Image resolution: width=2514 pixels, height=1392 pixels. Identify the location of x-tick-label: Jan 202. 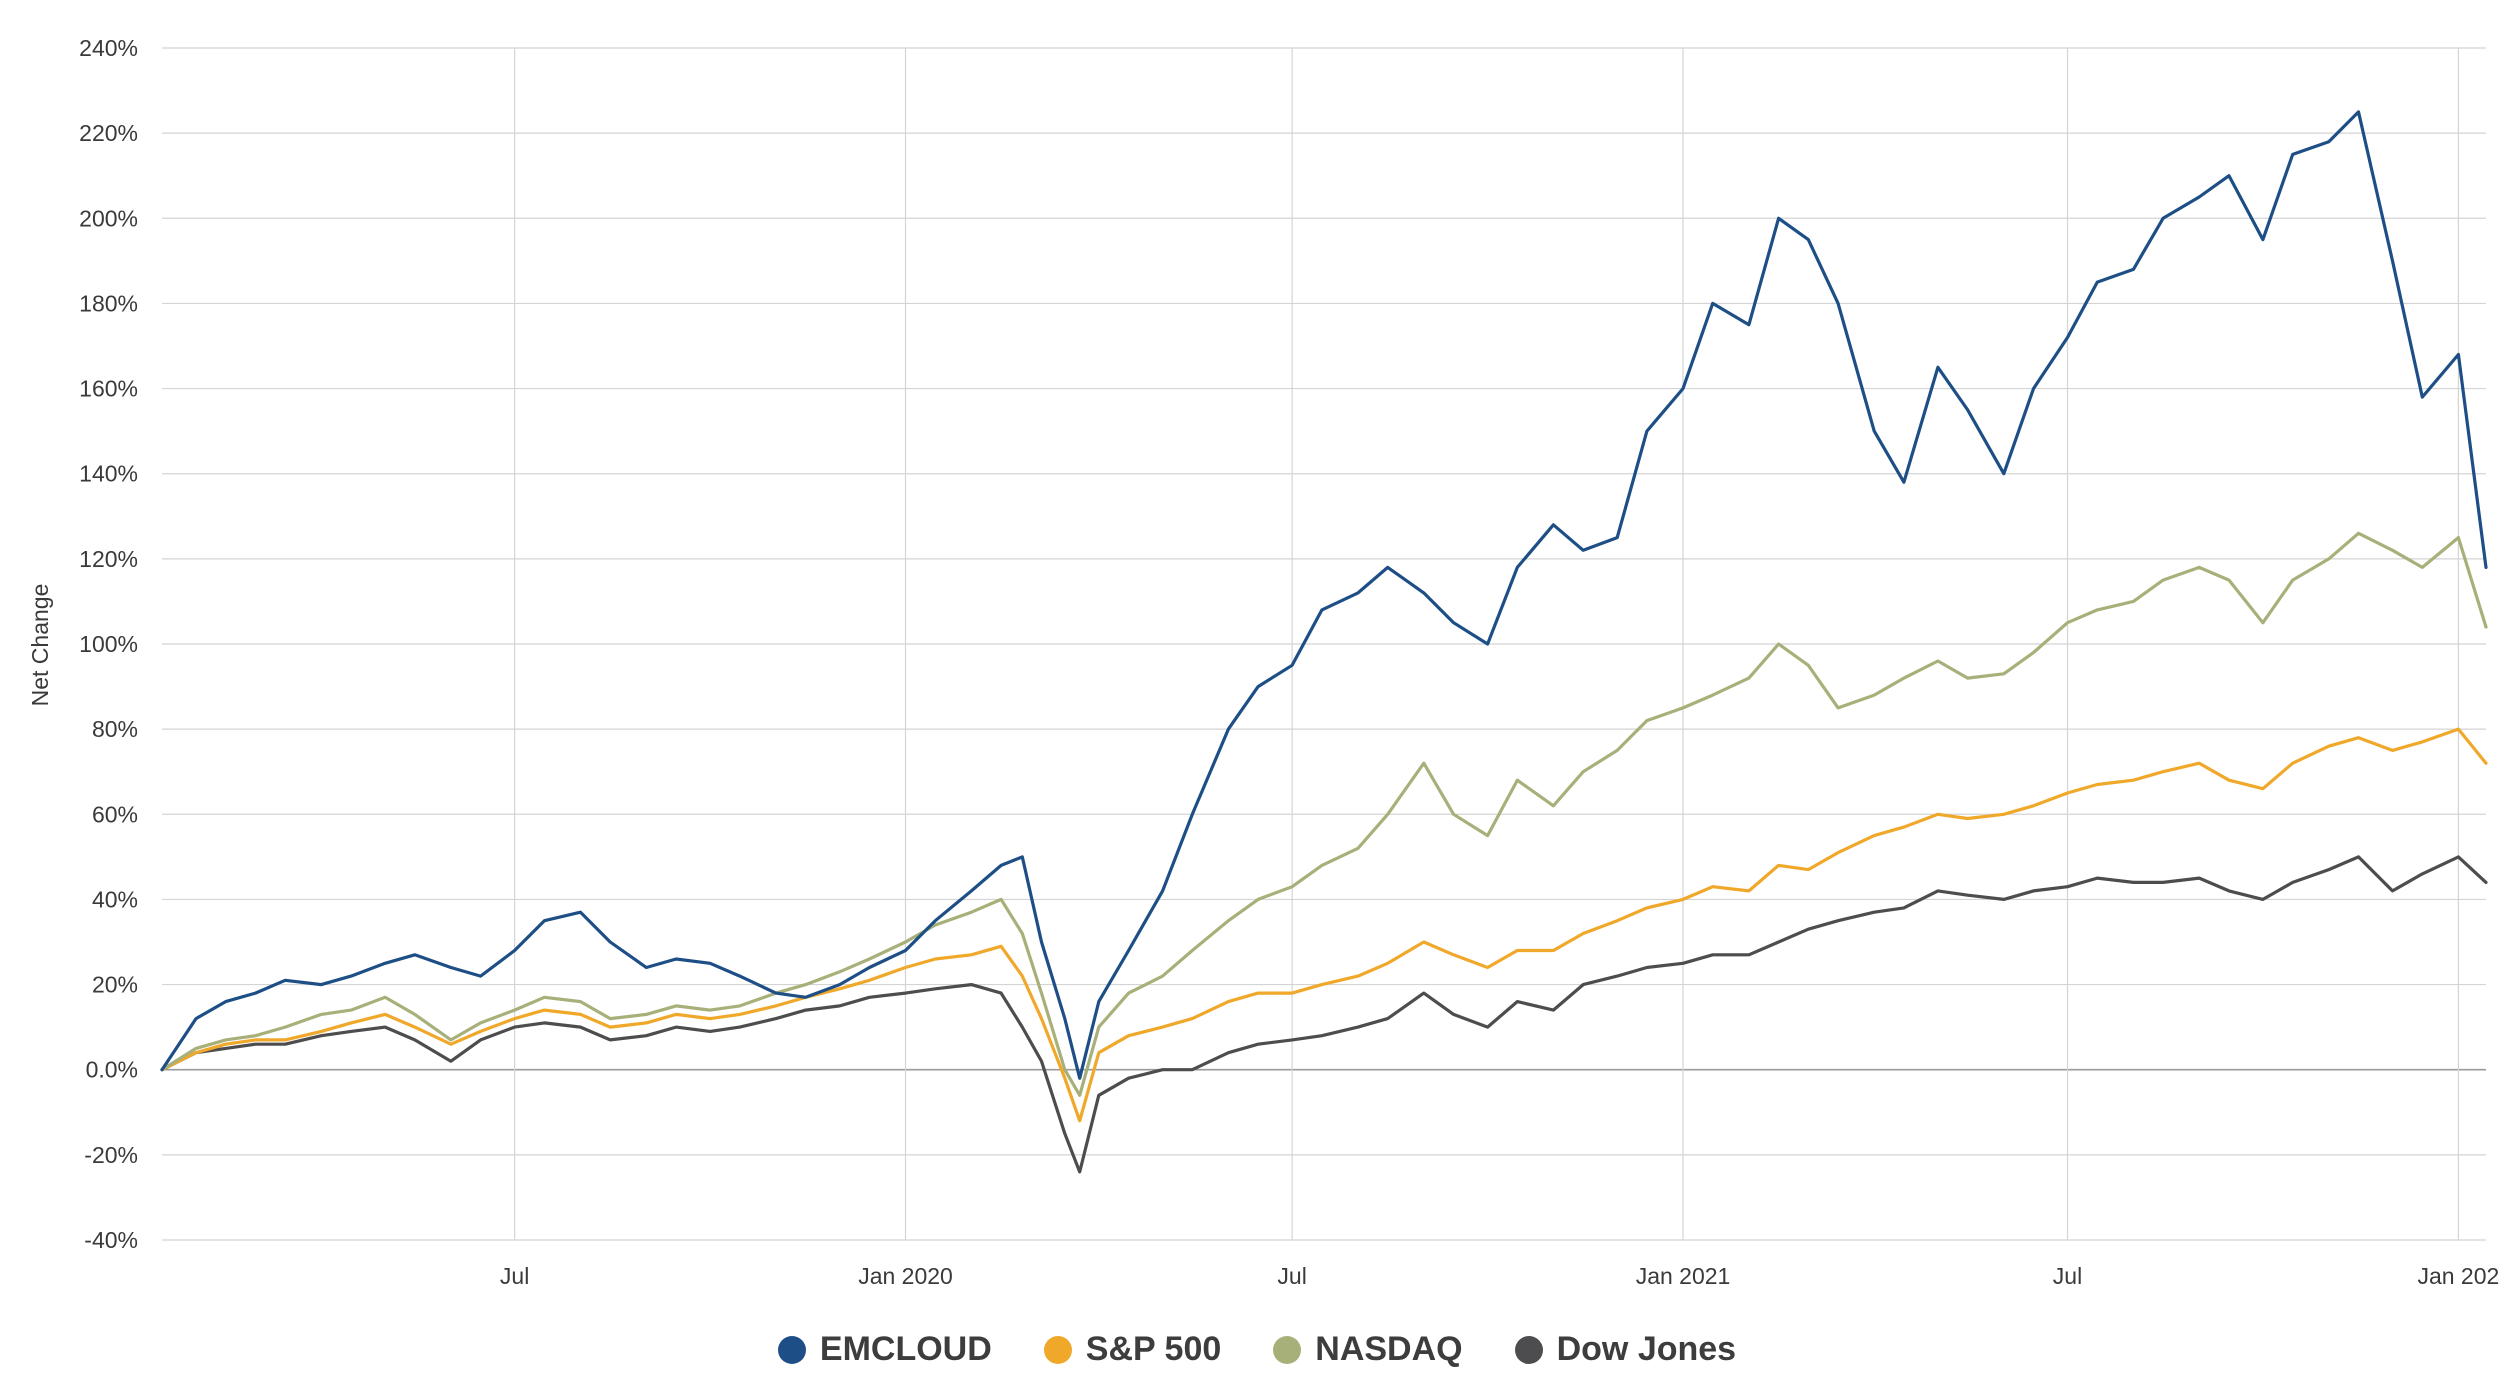
(2458, 1276).